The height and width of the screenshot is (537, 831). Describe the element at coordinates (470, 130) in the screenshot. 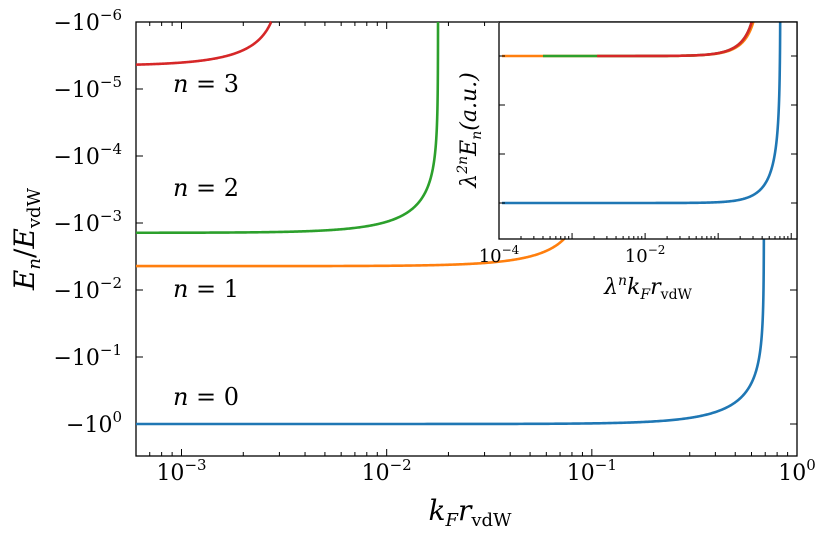

I see `inset-y-axis-label: λ2nEn(a.u.)` at that location.